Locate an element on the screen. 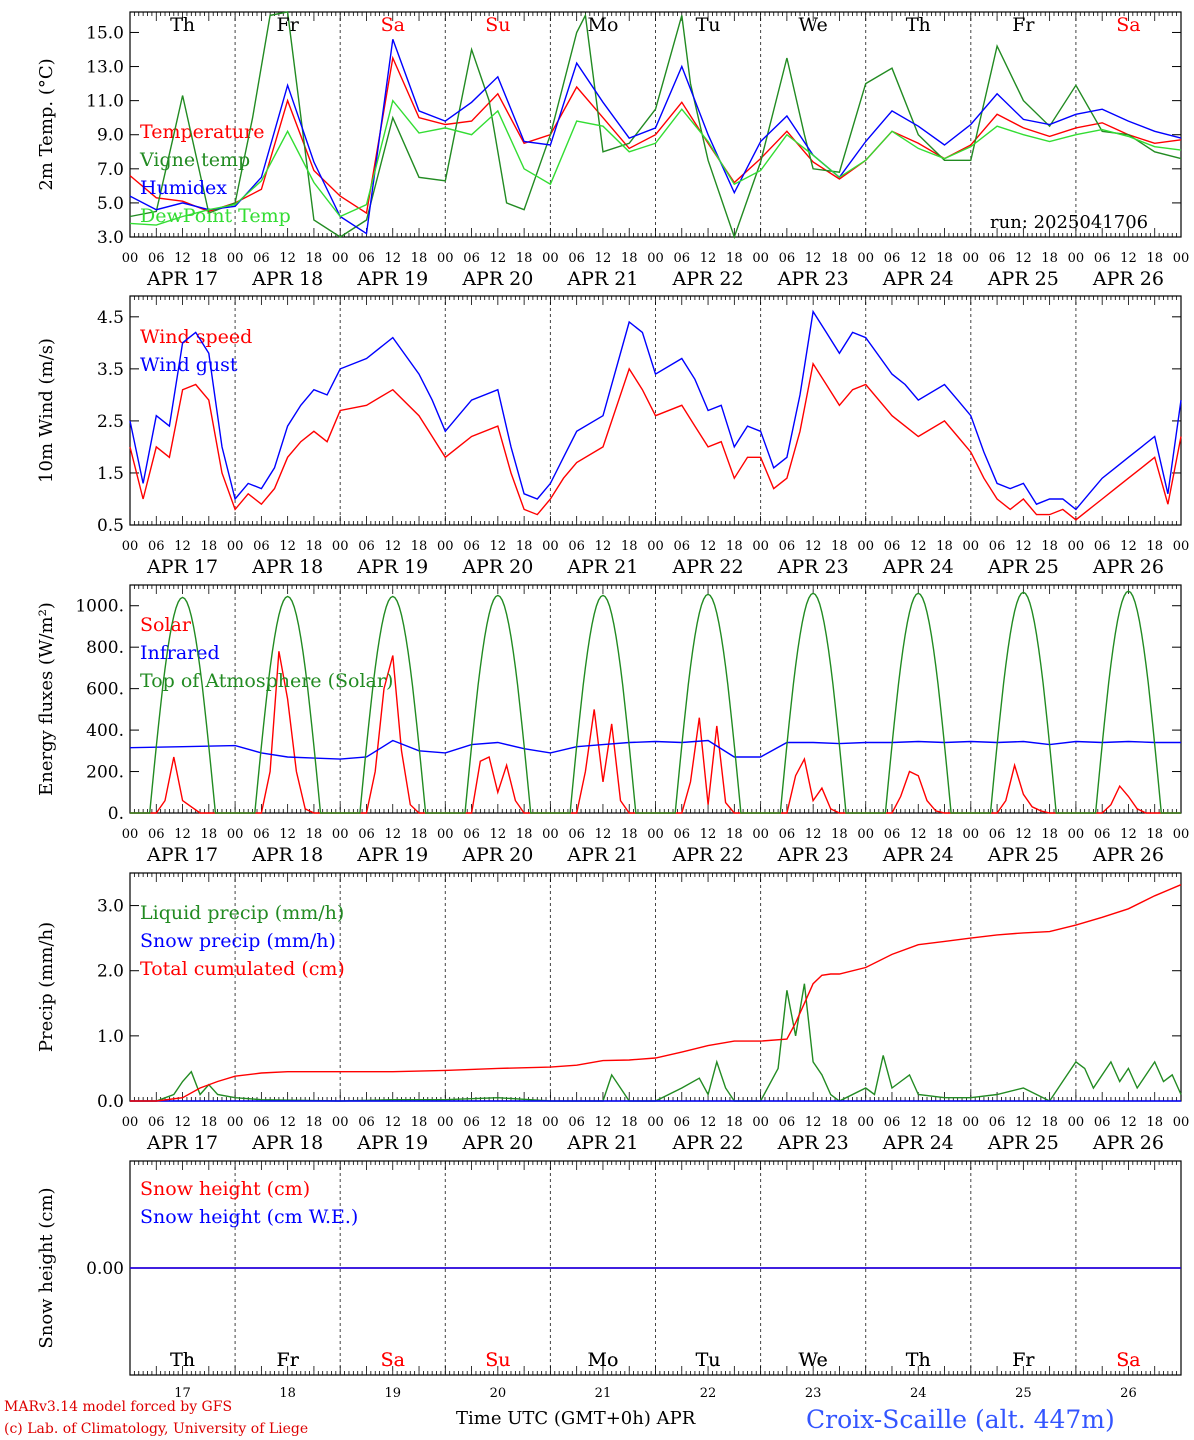 The image size is (1194, 1440). legend-entry: Wind speed is located at coordinates (196, 337).